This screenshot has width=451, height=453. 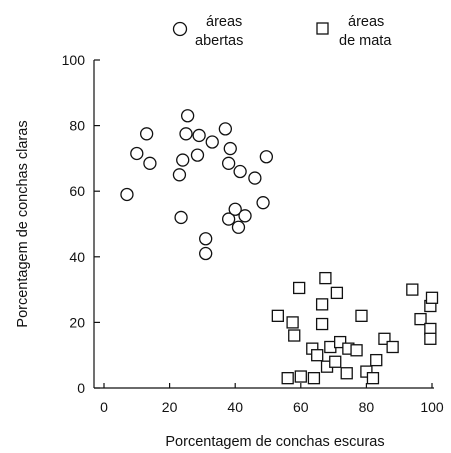 What do you see at coordinates (104, 407) in the screenshot?
I see `x-tick-label: 0` at bounding box center [104, 407].